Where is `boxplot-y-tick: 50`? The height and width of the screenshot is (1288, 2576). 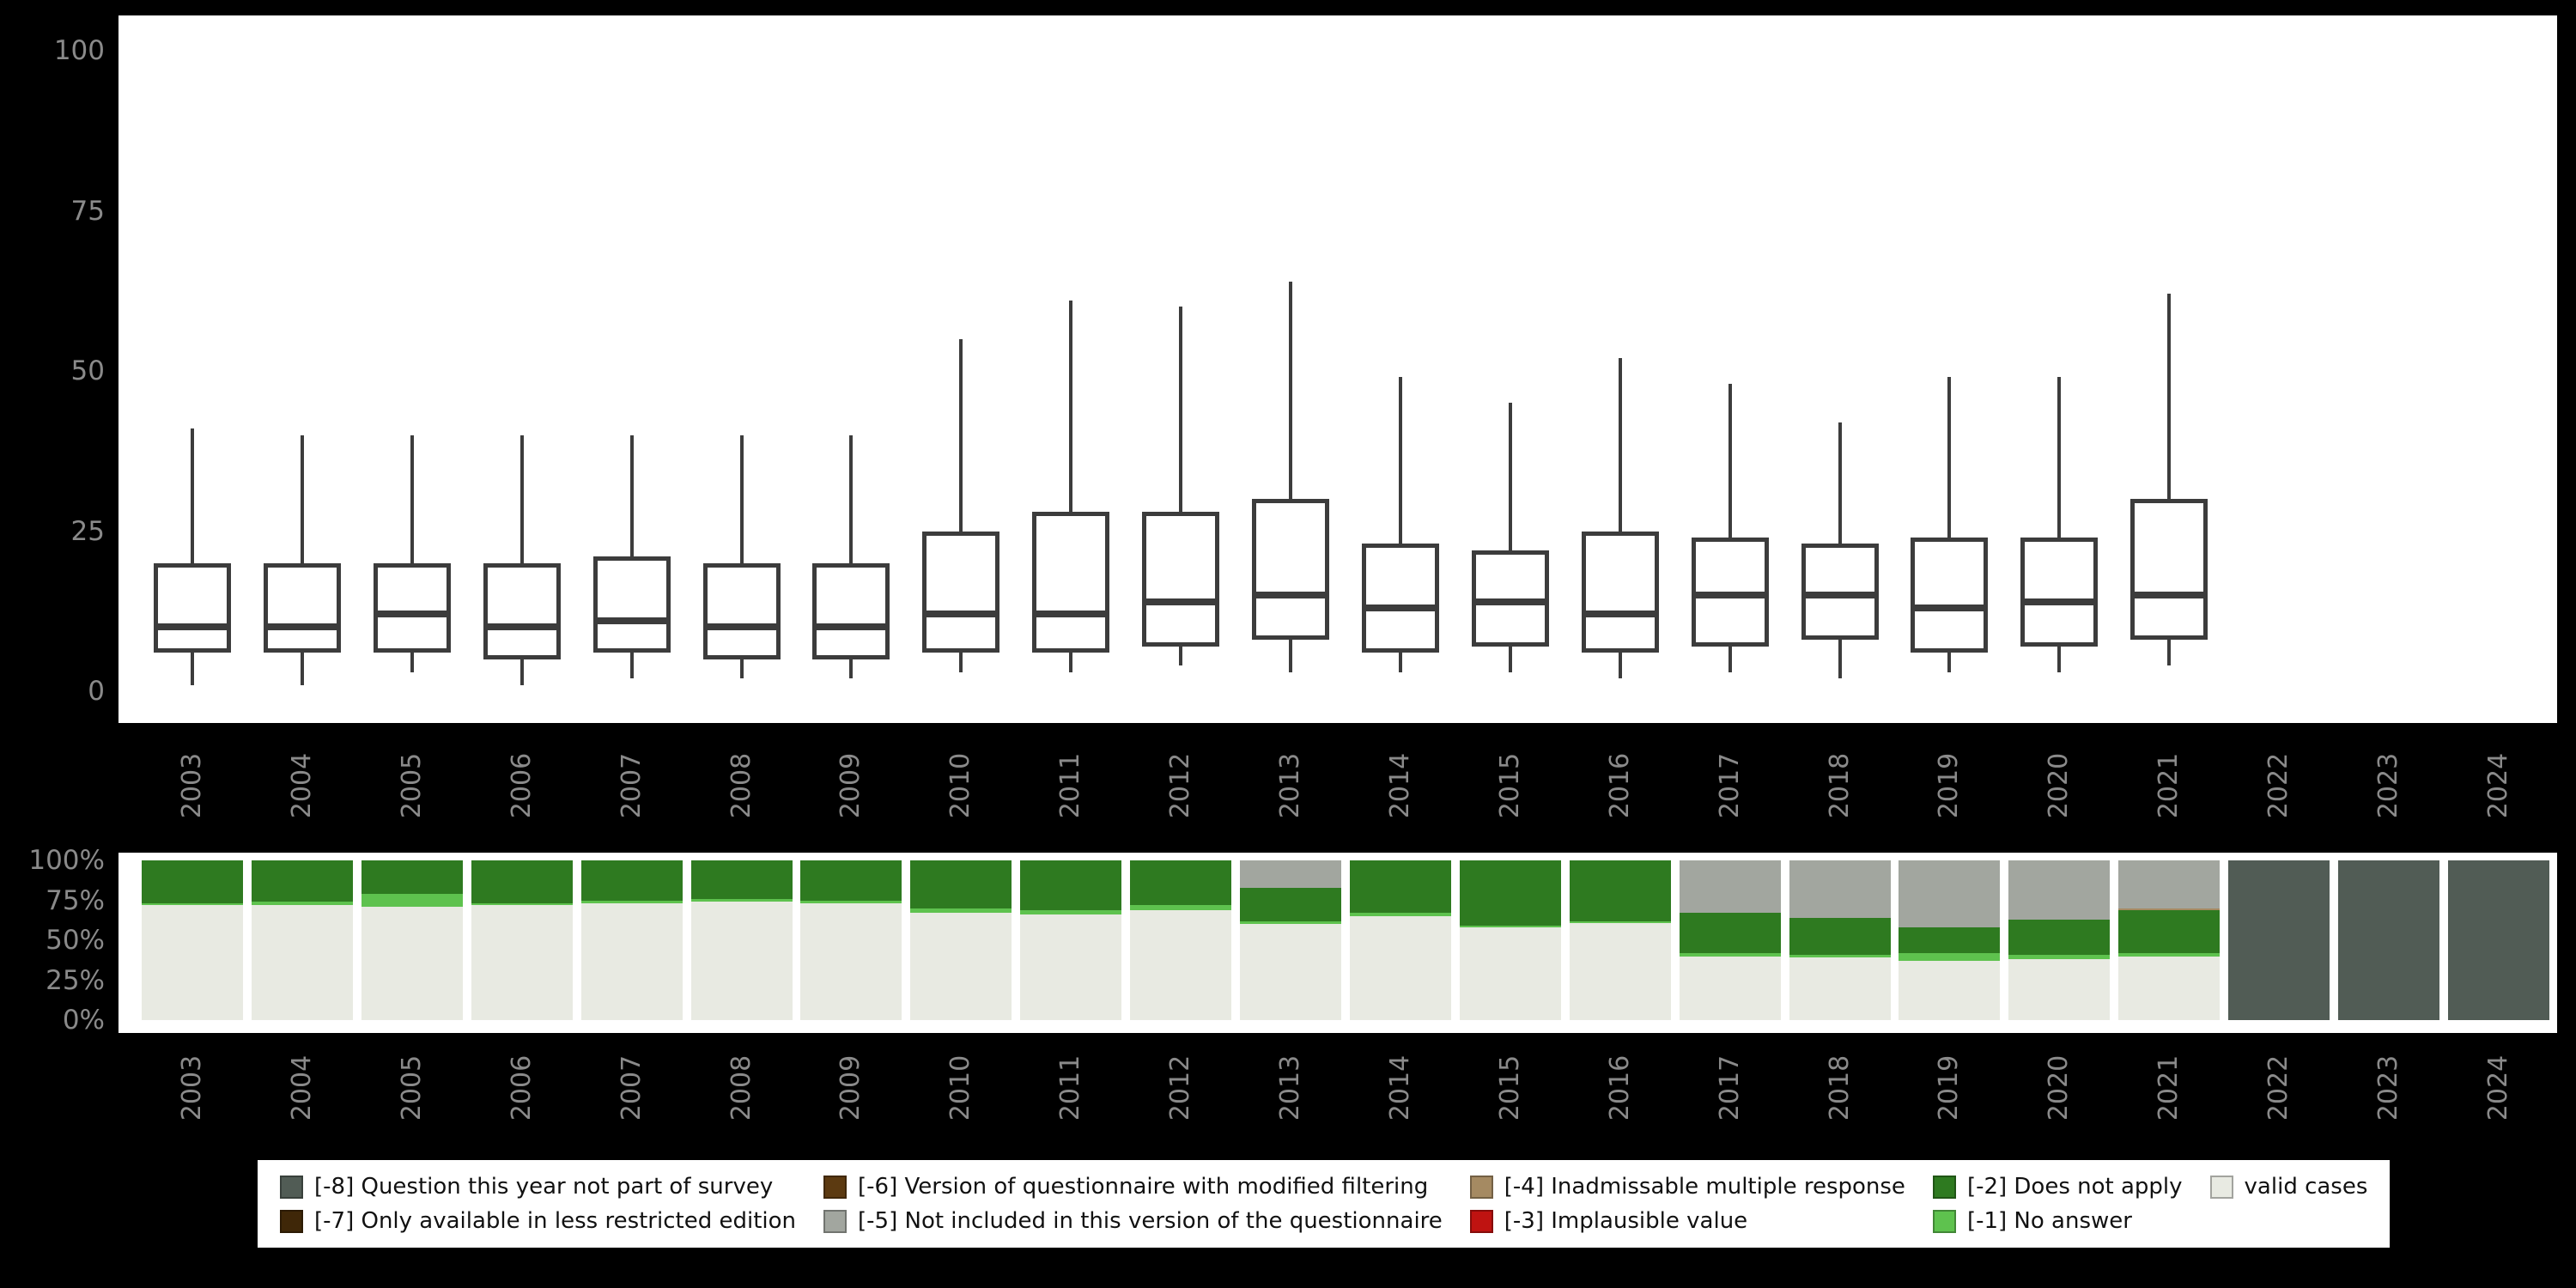 boxplot-y-tick: 50 is located at coordinates (87, 370).